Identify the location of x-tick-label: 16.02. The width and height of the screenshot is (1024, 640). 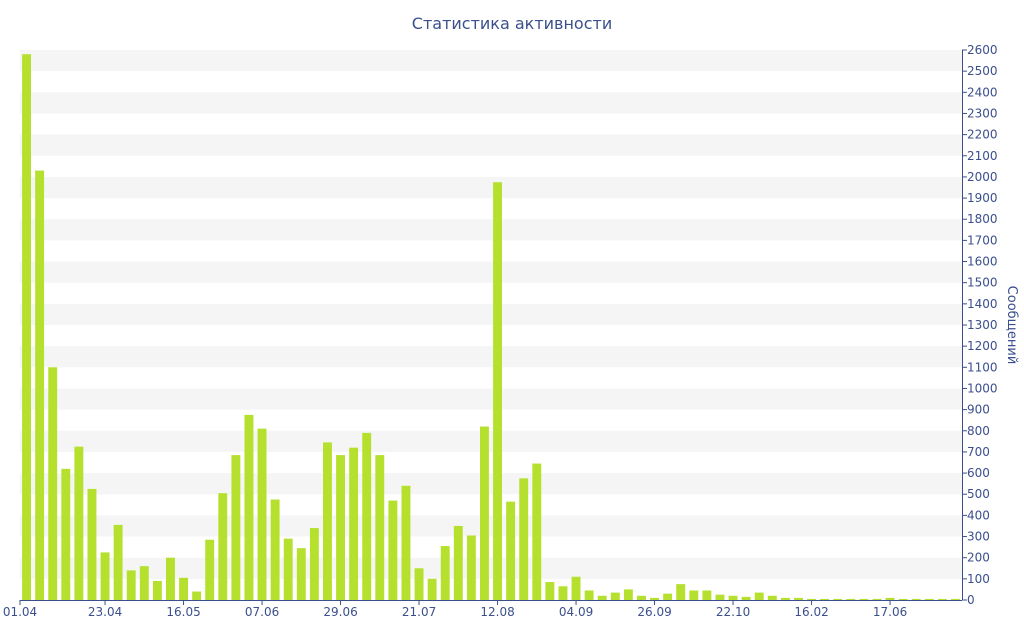
(811, 612).